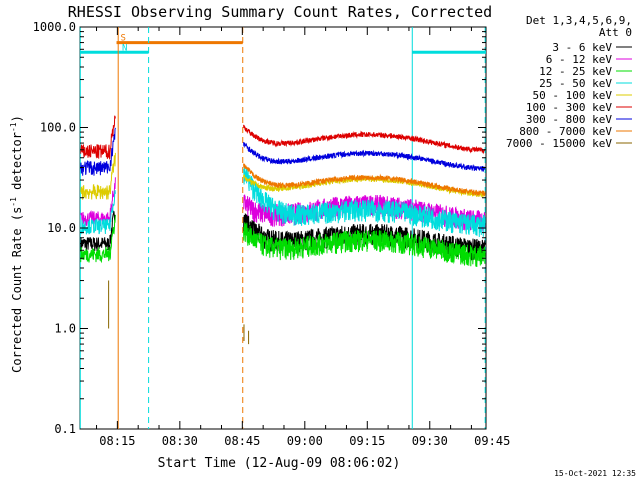 This screenshot has height=480, width=640. I want to click on x-tick-label: 09:30, so click(430, 441).